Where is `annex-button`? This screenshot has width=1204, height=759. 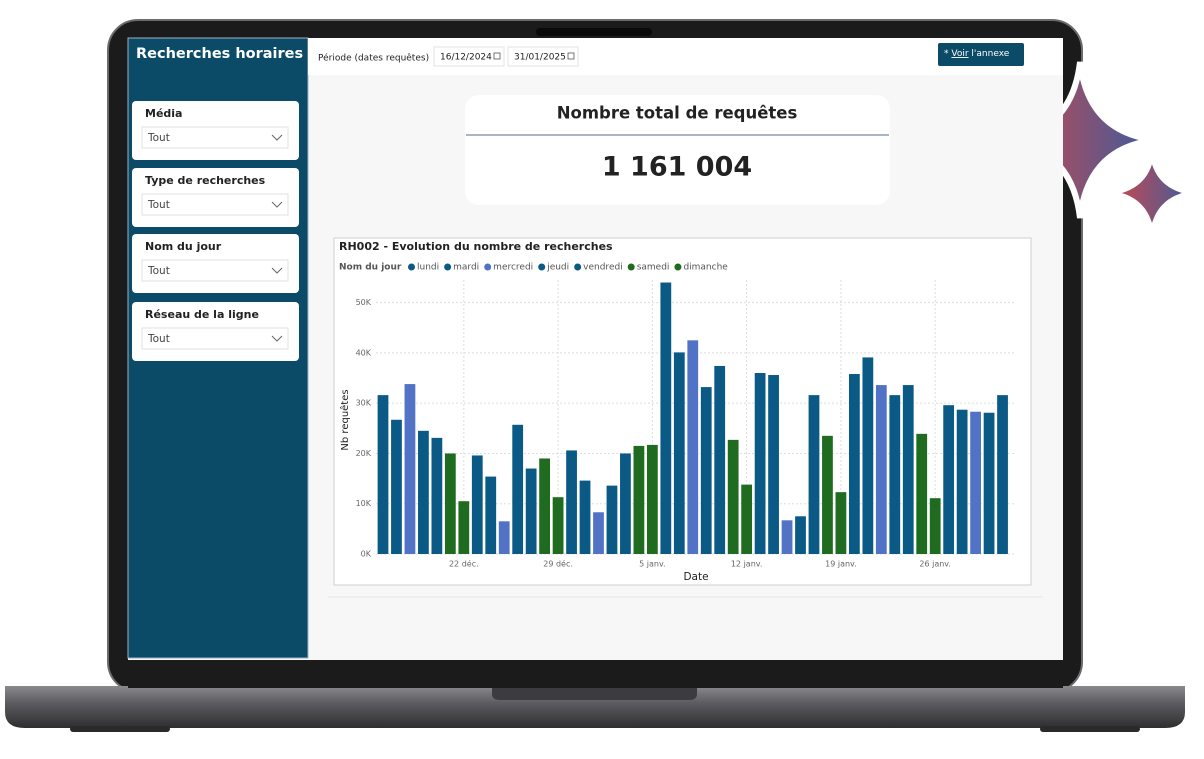 annex-button is located at coordinates (981, 54).